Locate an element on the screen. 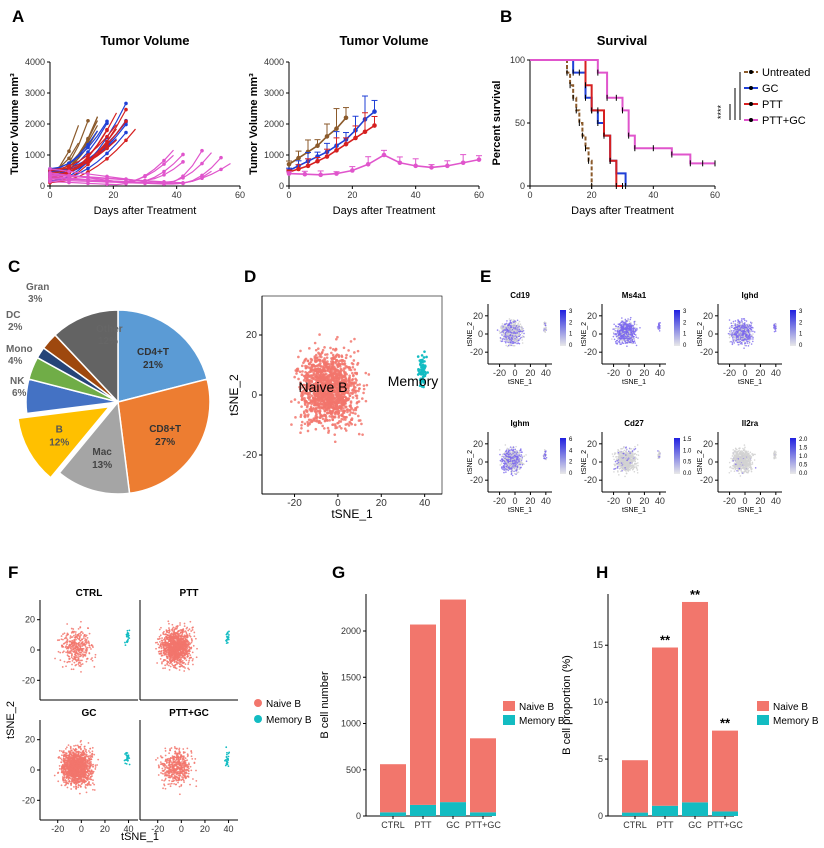  pie-slice-CD8+T is located at coordinates (164, 436).